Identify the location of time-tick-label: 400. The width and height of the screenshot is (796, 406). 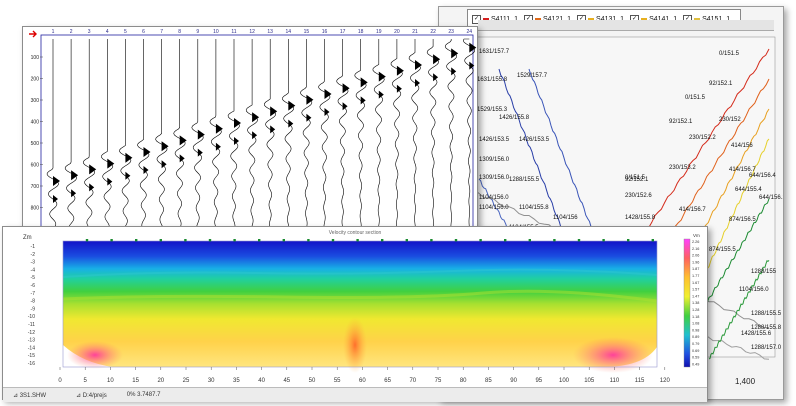
(35, 123).